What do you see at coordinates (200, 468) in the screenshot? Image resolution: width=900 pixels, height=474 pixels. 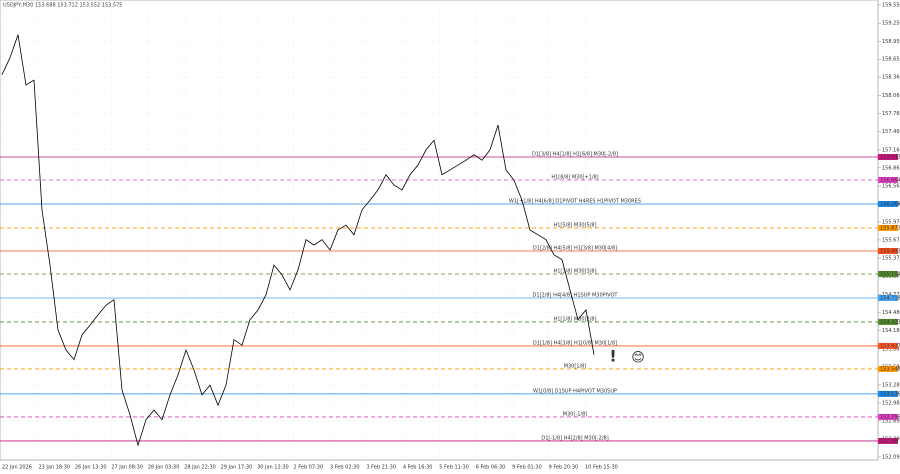 I see `x-tick-label: 28 Jan 22:30` at bounding box center [200, 468].